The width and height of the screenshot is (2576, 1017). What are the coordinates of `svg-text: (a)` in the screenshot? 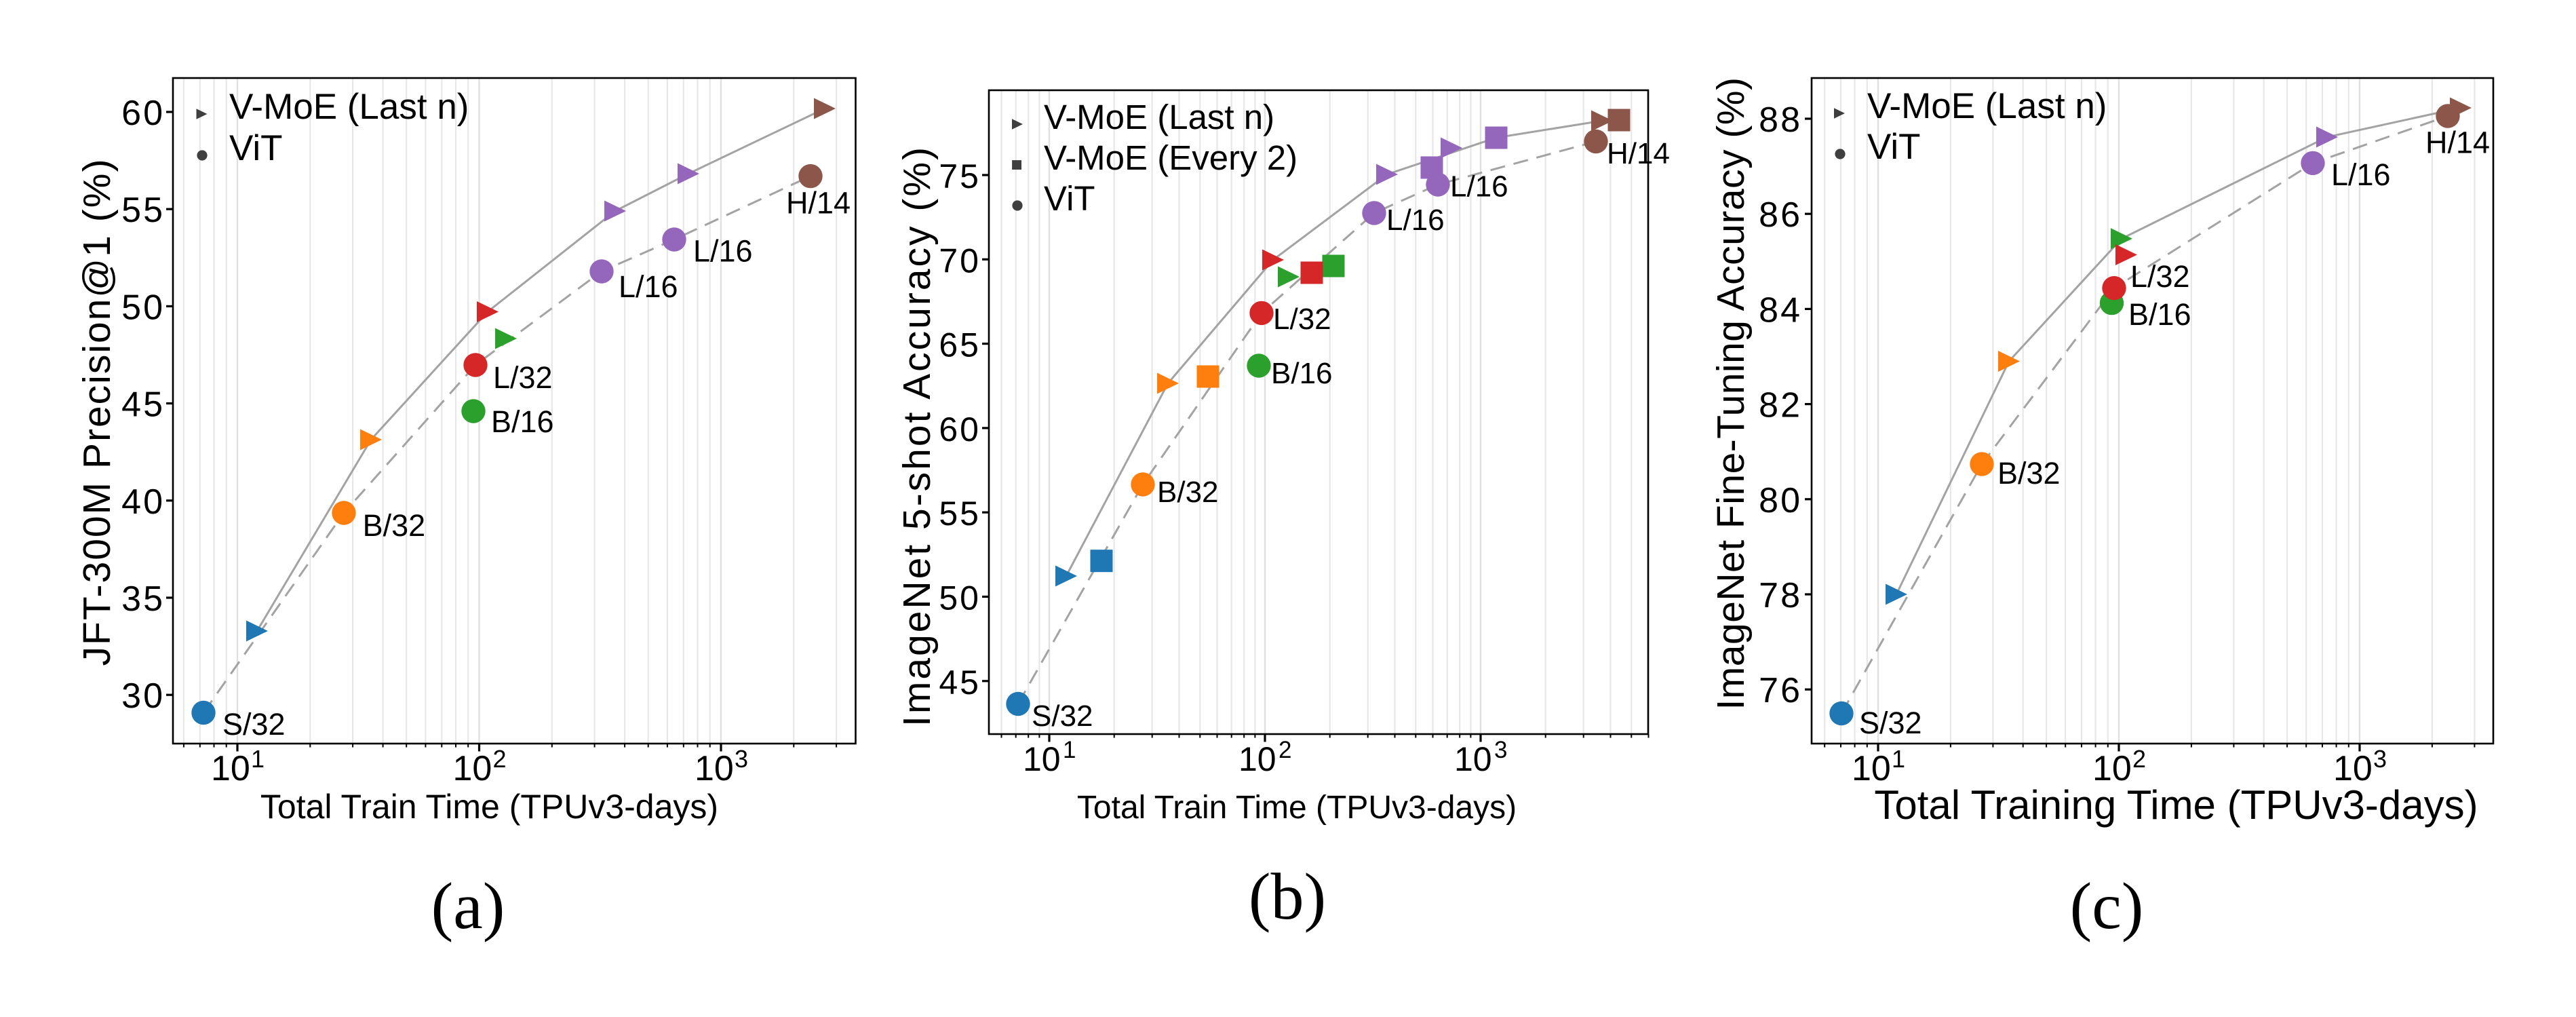 It's located at (468, 906).